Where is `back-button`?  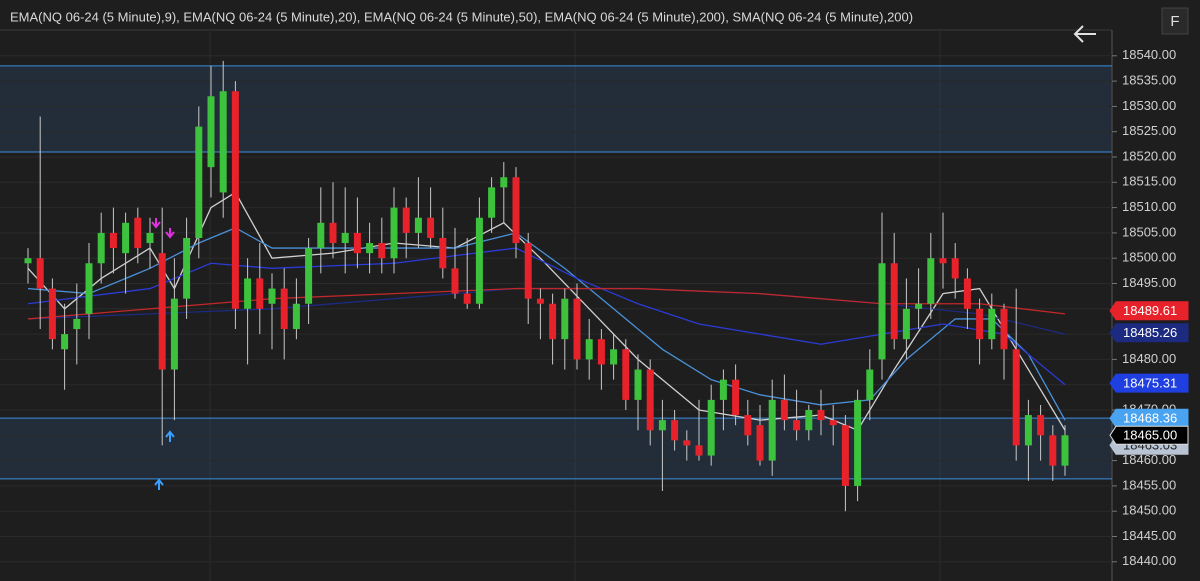
back-button is located at coordinates (1084, 34).